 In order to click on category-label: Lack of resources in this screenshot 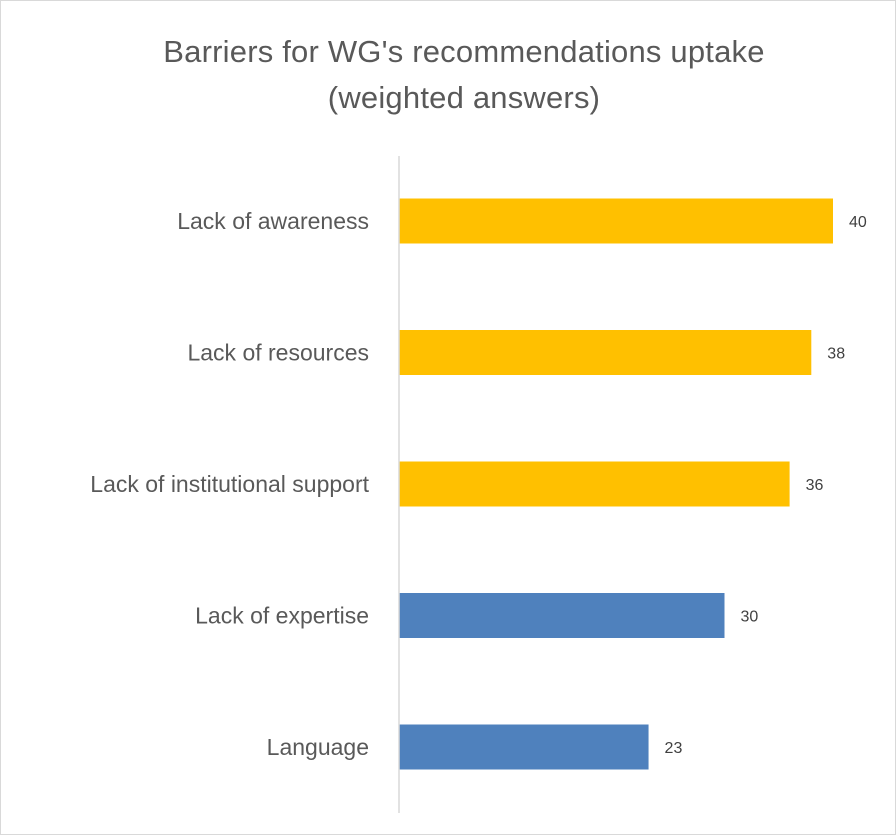, I will do `click(278, 353)`.